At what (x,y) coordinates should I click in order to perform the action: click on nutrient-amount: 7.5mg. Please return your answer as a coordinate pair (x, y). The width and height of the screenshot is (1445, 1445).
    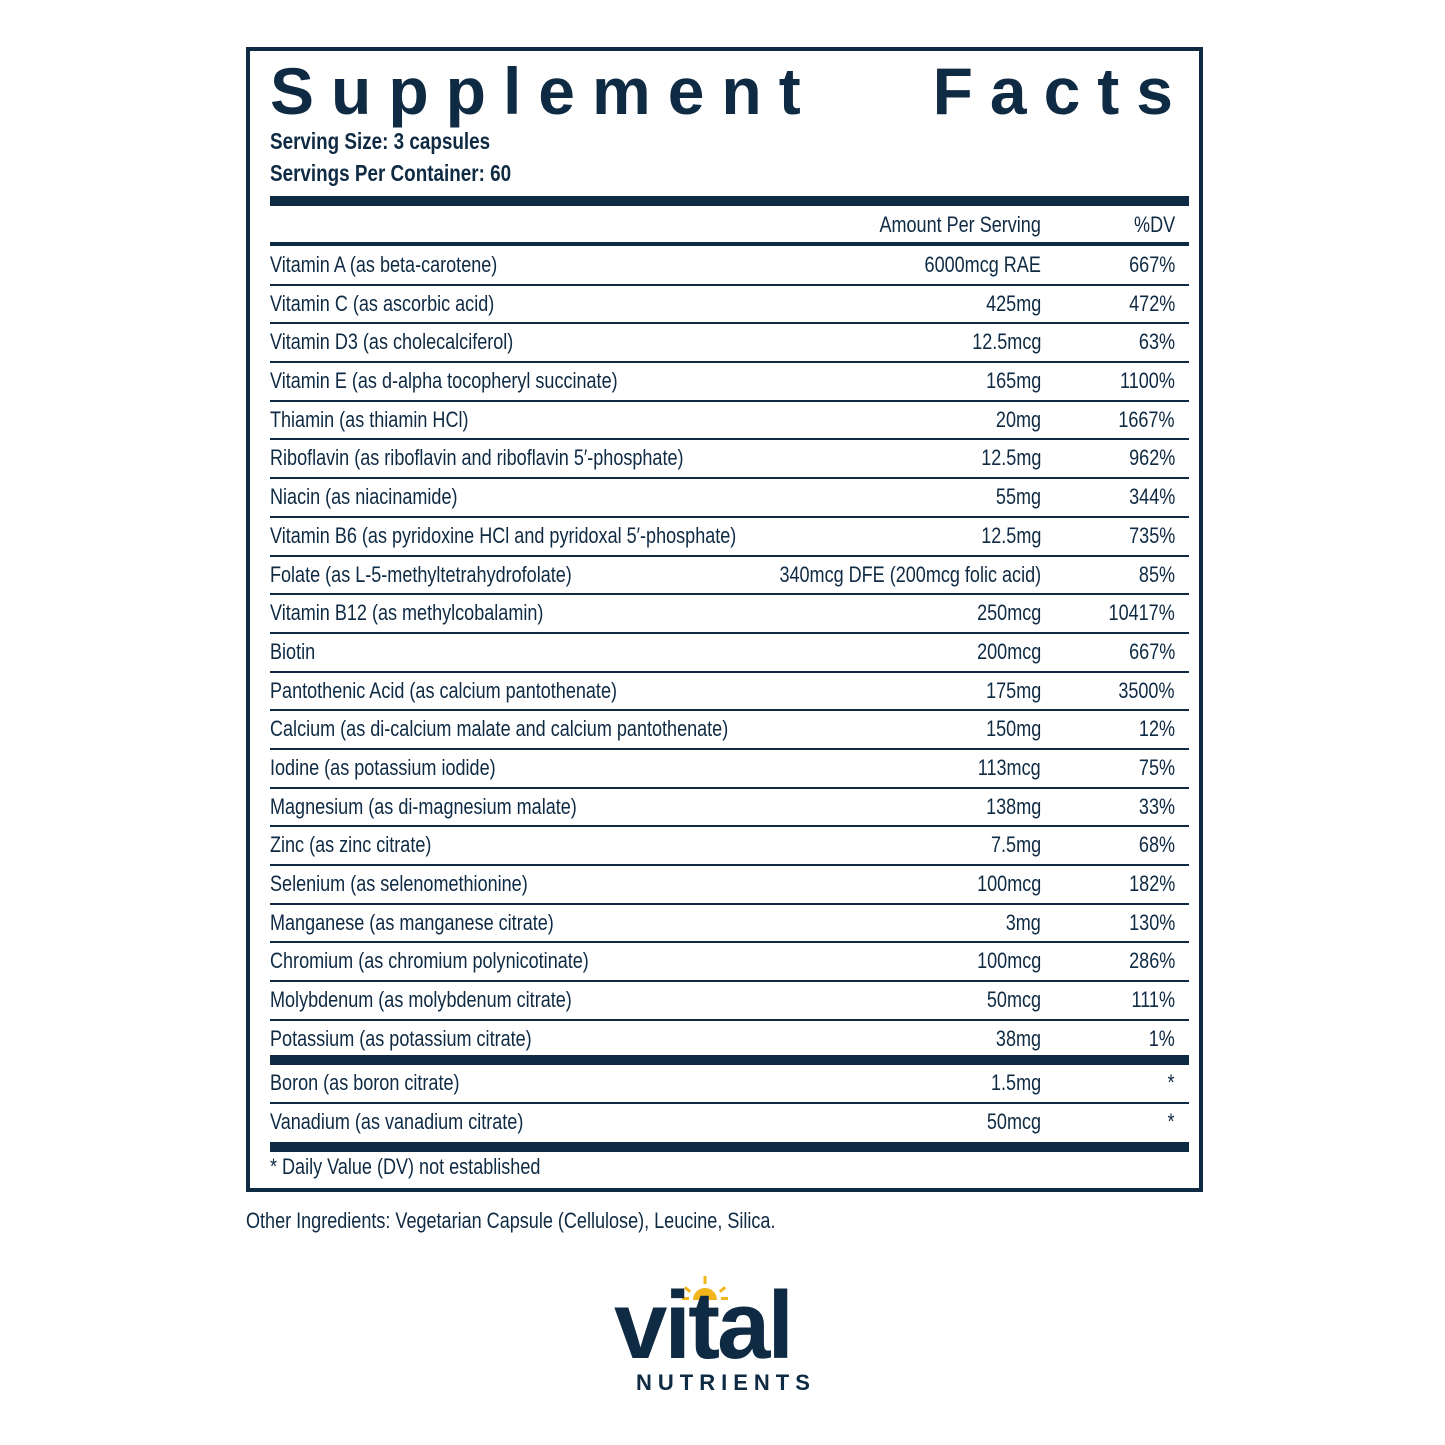
    Looking at the image, I should click on (1015, 845).